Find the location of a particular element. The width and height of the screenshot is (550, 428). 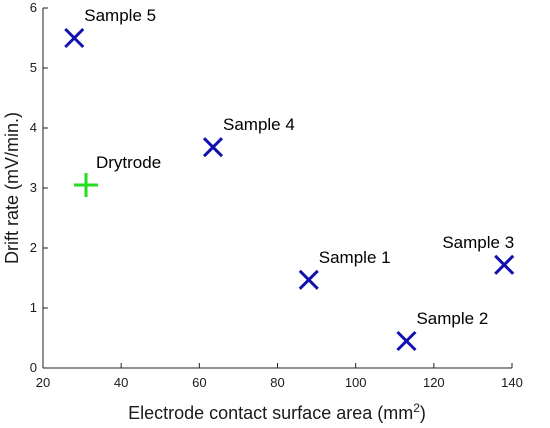

x-tick-label: 20 is located at coordinates (43, 382).